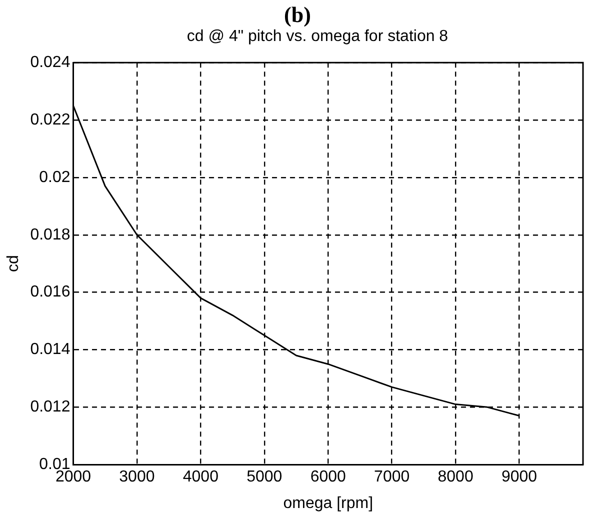  Describe the element at coordinates (50, 63) in the screenshot. I see `y-tick-label: 0.024` at that location.